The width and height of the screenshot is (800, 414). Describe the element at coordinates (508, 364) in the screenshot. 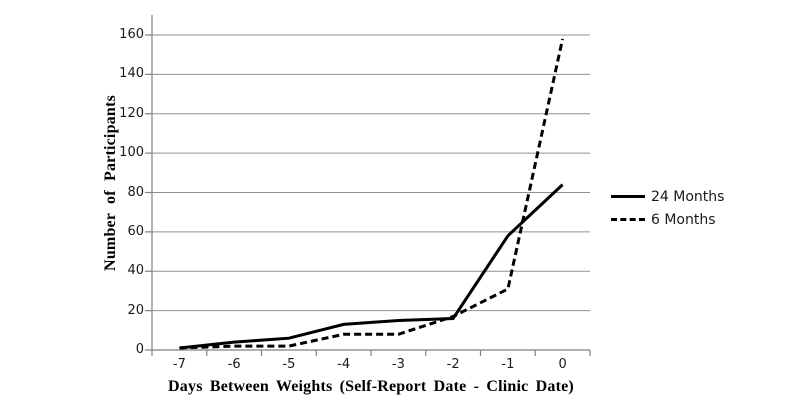

I see `x-tick-label: -1` at that location.